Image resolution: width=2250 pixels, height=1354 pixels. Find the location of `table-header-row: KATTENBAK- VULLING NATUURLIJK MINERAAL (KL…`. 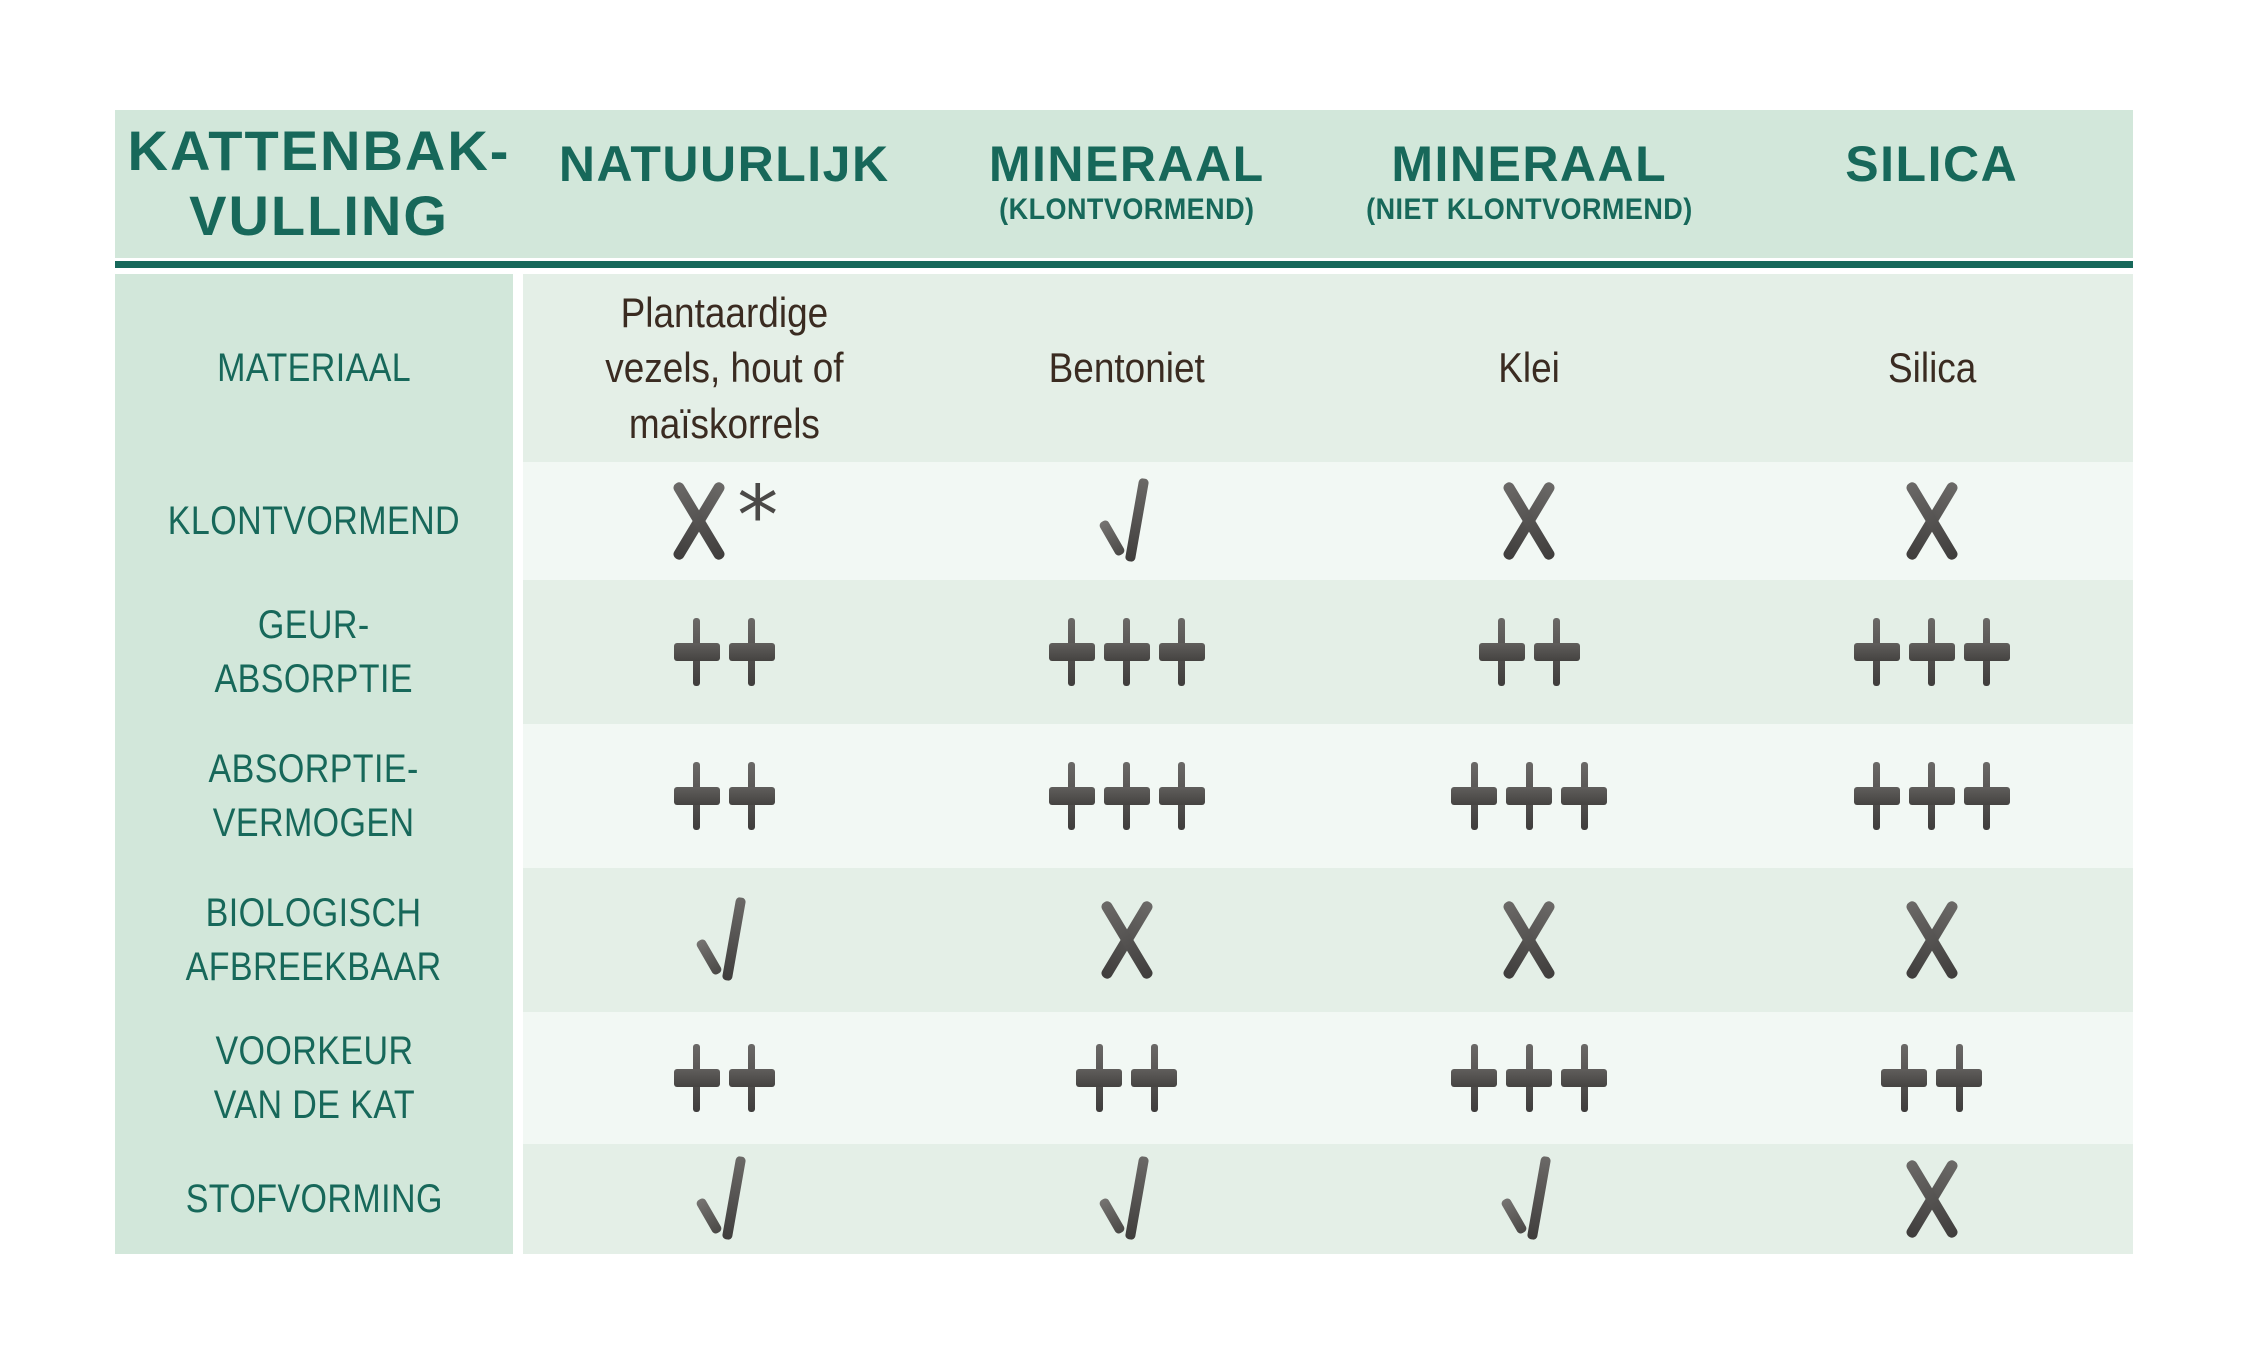

table-header-row: KATTENBAK- VULLING NATUURLIJK MINERAAL (KL… is located at coordinates (1124, 184).